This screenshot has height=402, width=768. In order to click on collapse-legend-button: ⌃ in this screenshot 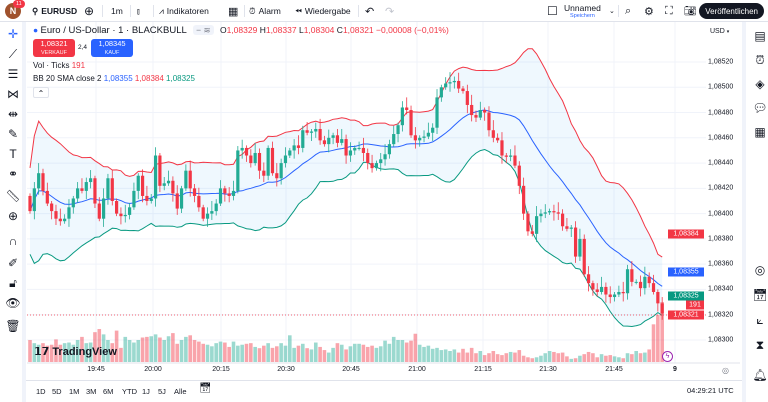, I will do `click(41, 92)`.